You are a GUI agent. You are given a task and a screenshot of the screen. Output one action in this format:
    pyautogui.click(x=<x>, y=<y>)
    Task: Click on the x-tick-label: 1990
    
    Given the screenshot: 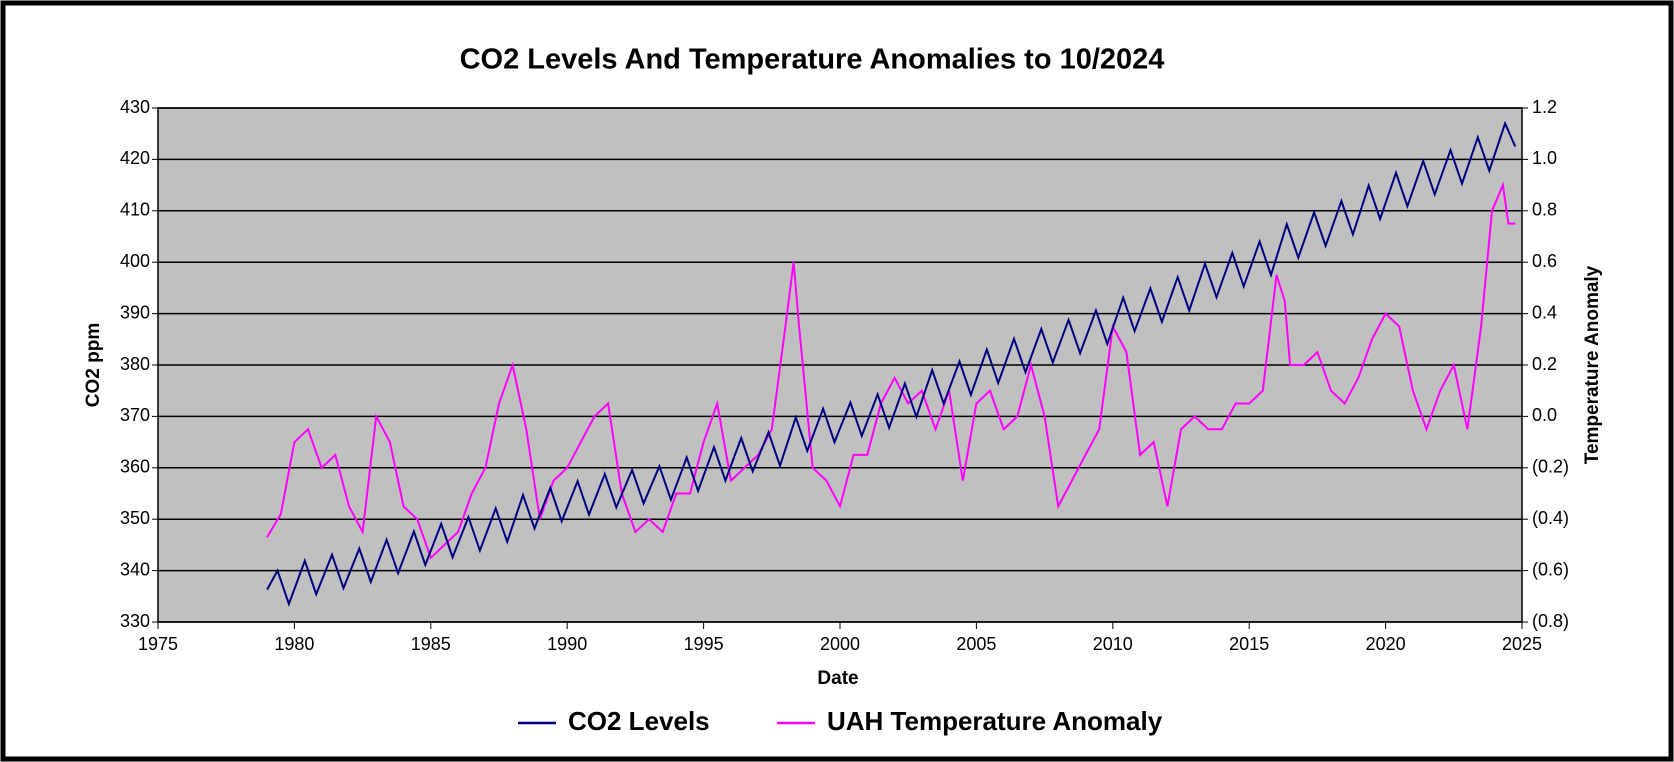 What is the action you would take?
    pyautogui.click(x=567, y=644)
    